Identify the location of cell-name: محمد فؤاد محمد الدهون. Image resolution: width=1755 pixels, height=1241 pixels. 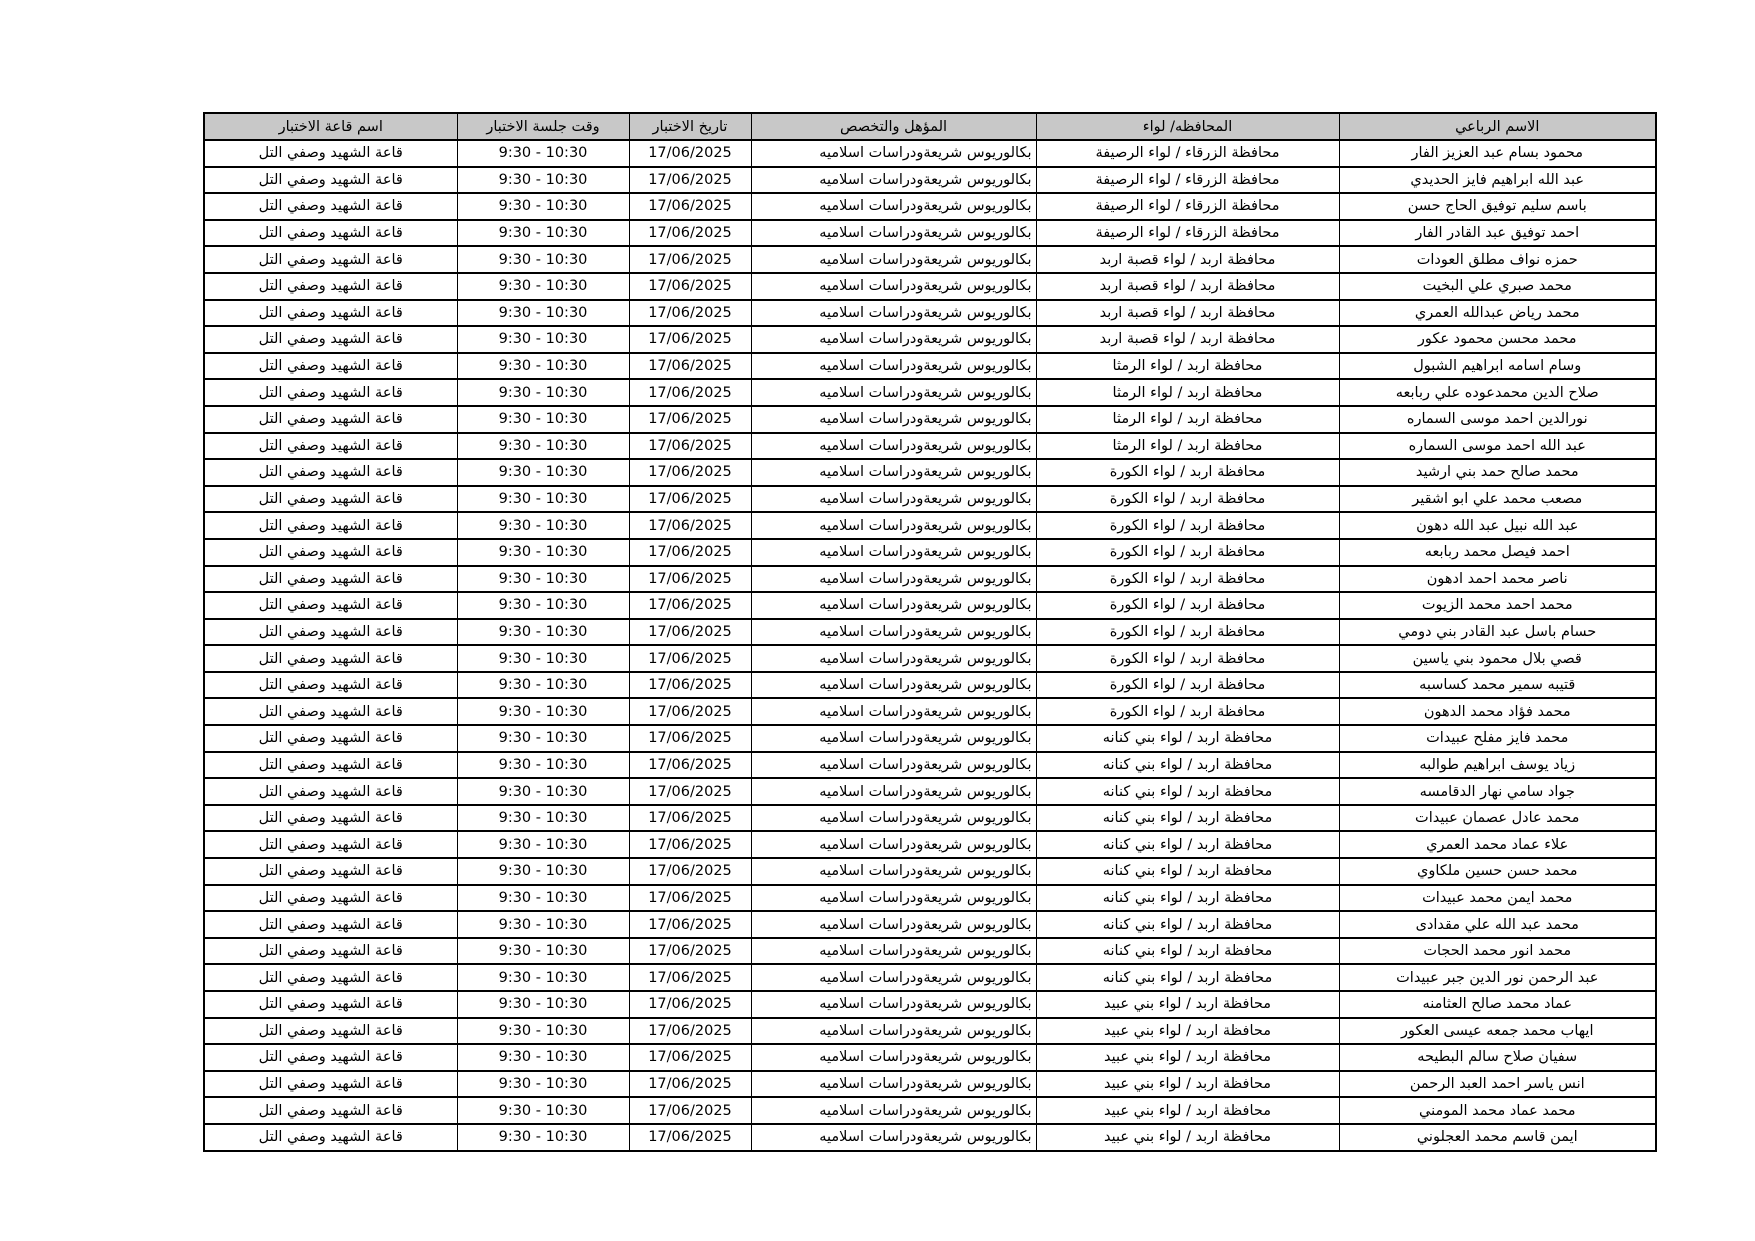
(1497, 712).